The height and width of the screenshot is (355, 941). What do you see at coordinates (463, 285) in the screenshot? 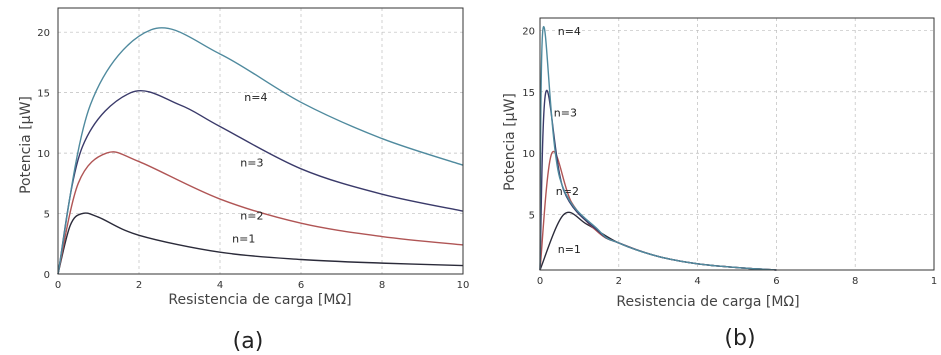
I see `x-tick-label: 10` at bounding box center [463, 285].